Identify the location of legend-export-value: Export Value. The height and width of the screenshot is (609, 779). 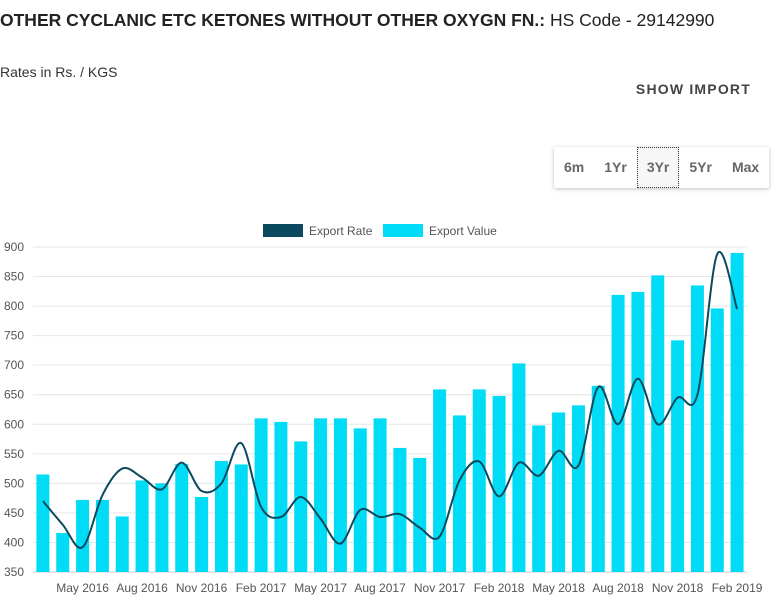
(463, 231).